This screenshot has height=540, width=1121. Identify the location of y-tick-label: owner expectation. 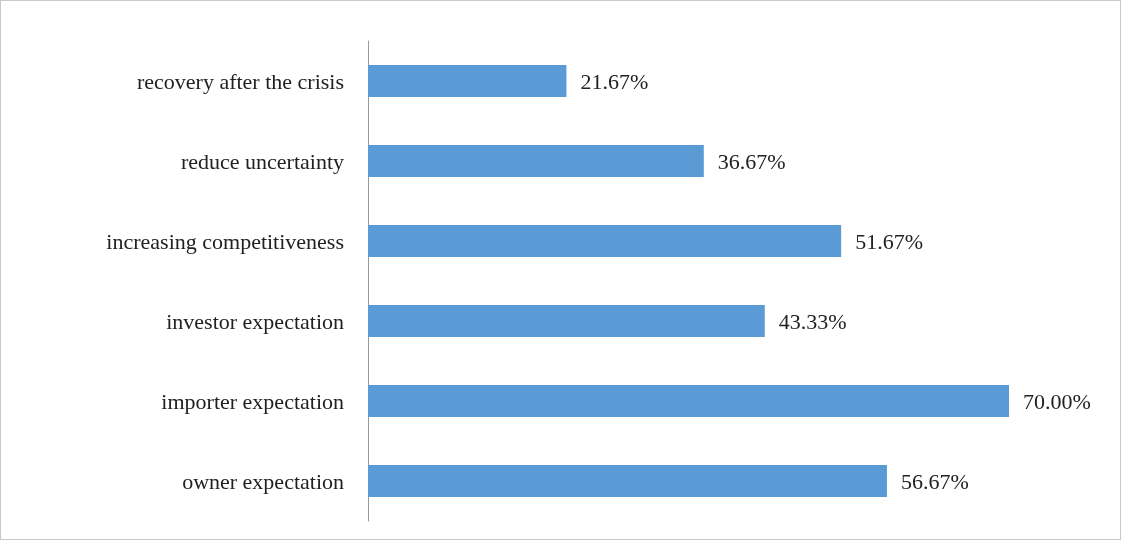
(263, 481).